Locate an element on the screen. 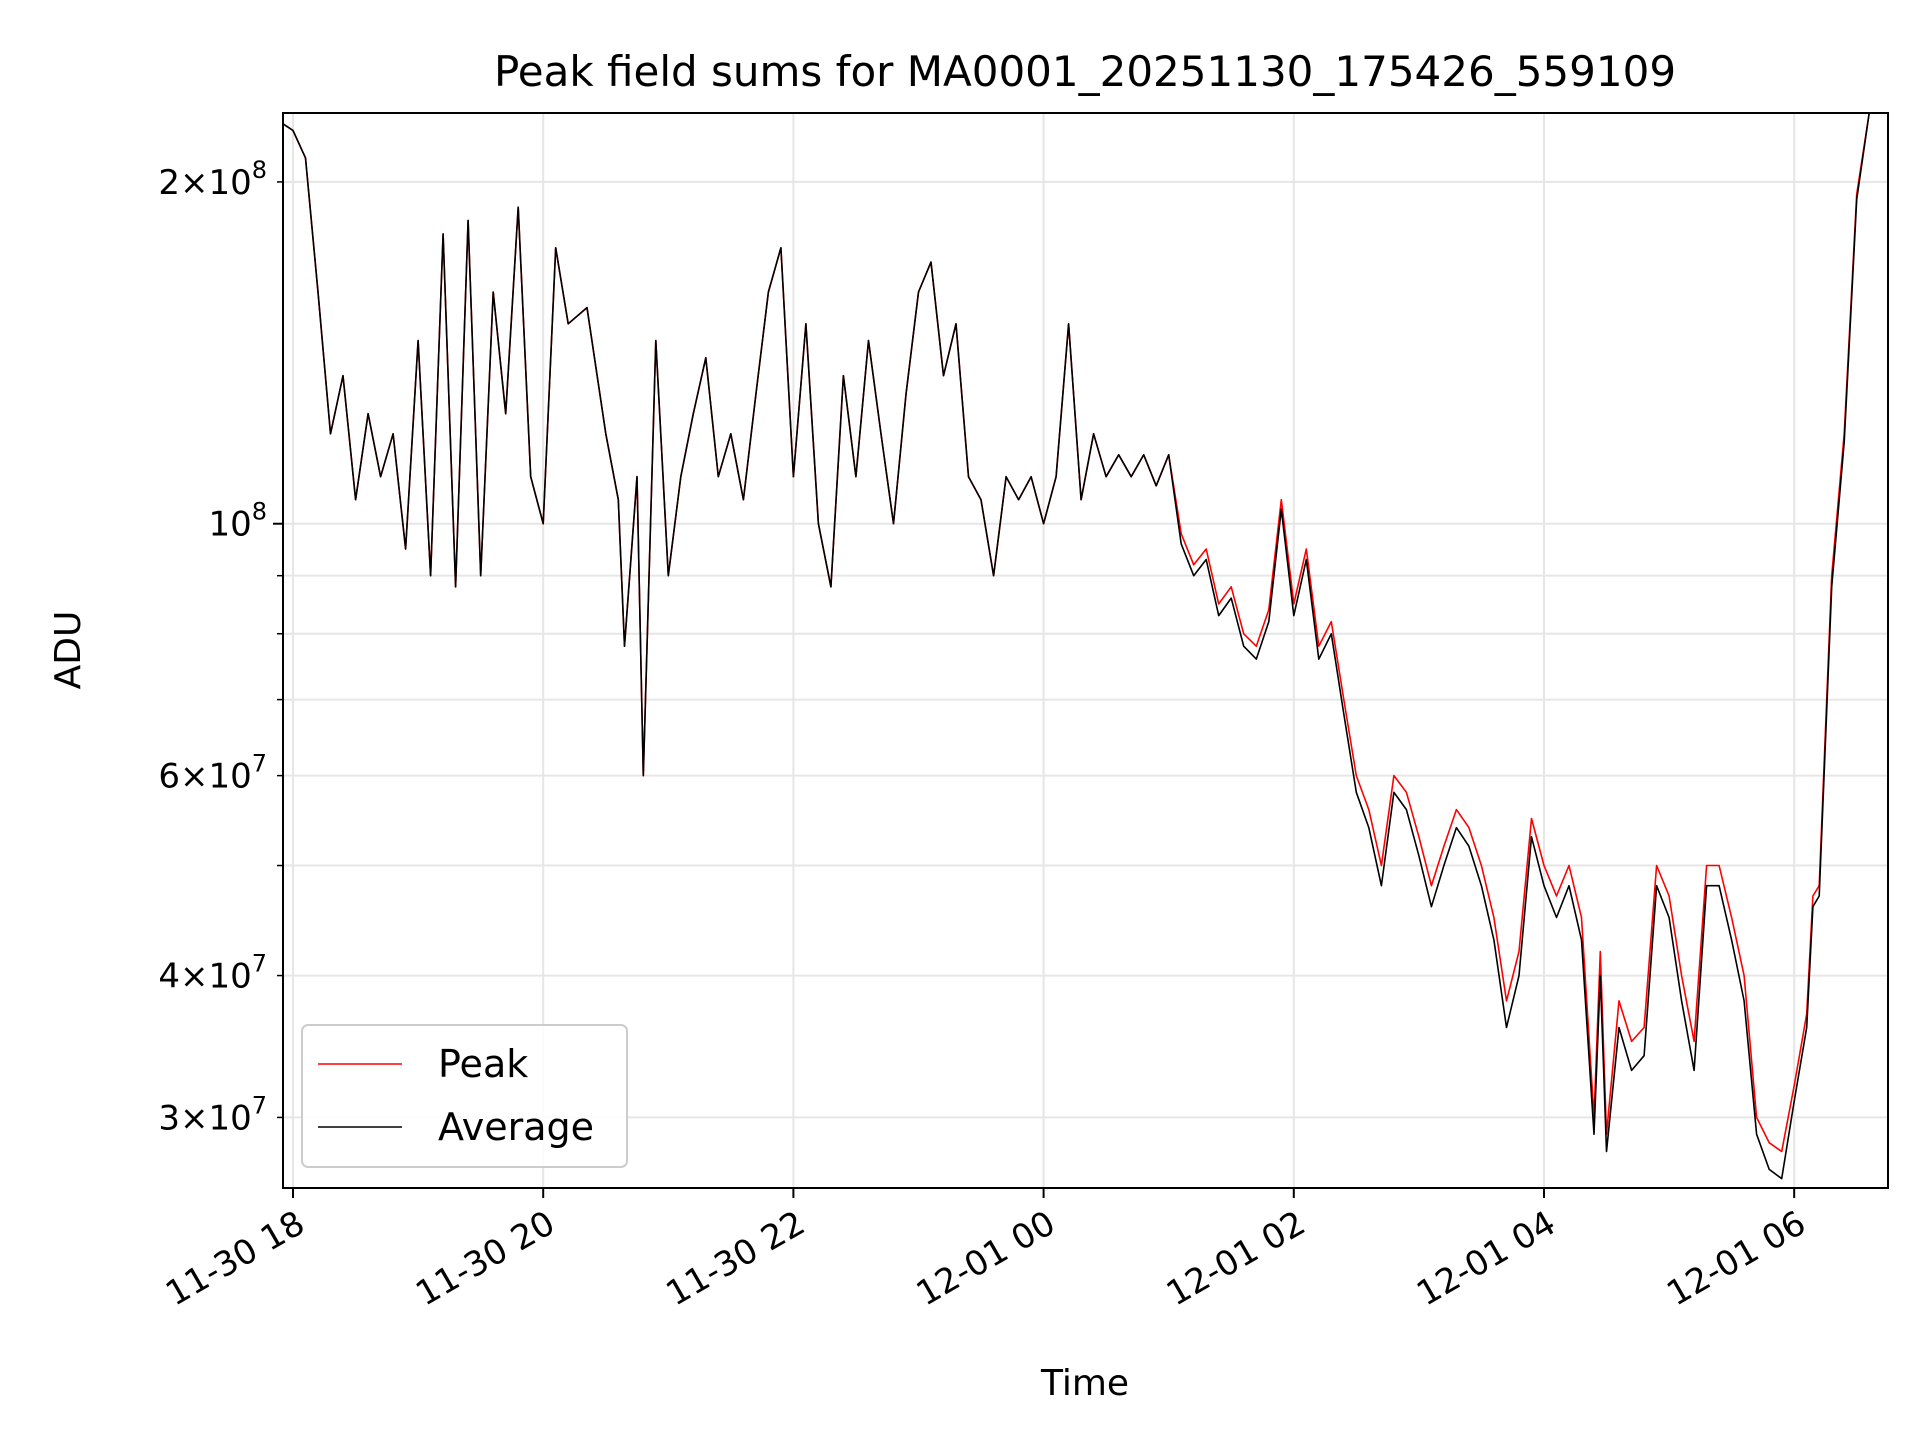 Image resolution: width=1920 pixels, height=1440 pixels. y-tick-coef: 3 is located at coordinates (169, 1118).